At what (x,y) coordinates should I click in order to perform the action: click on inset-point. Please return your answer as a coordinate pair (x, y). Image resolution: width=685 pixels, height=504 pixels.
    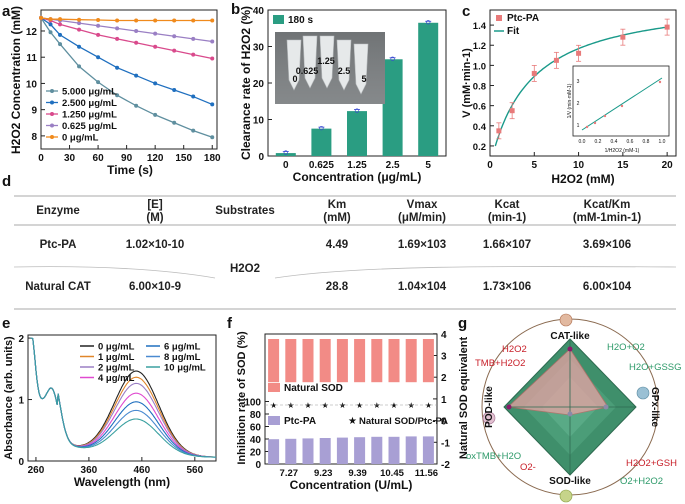
    Looking at the image, I should click on (587, 127).